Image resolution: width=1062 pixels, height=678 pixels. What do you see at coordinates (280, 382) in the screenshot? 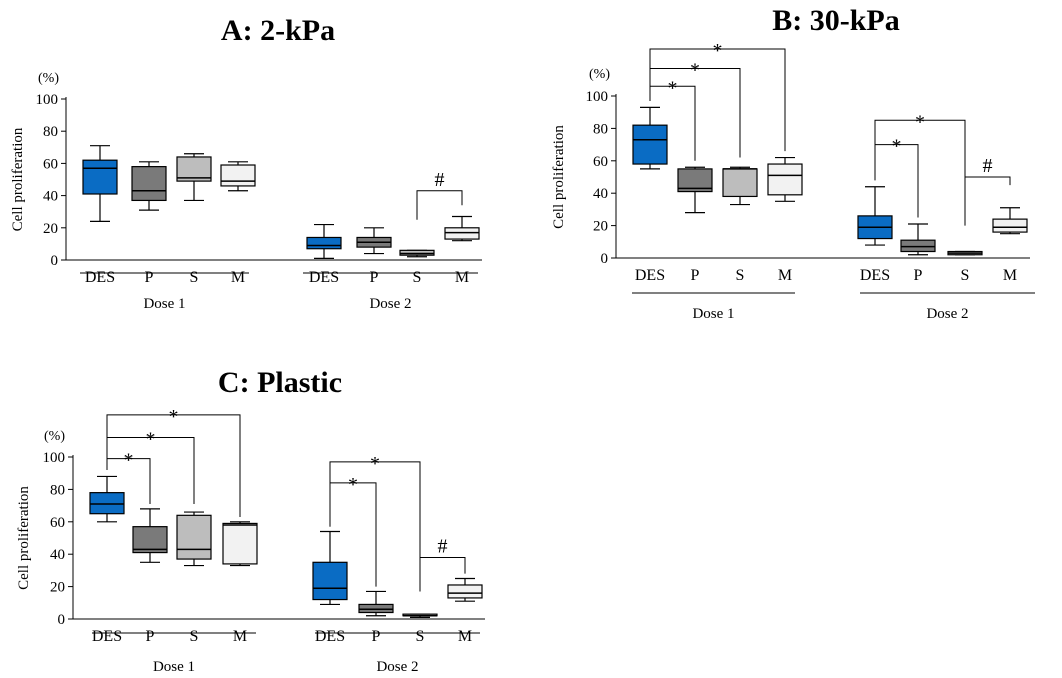
I see `chart-title: C: Plastic` at bounding box center [280, 382].